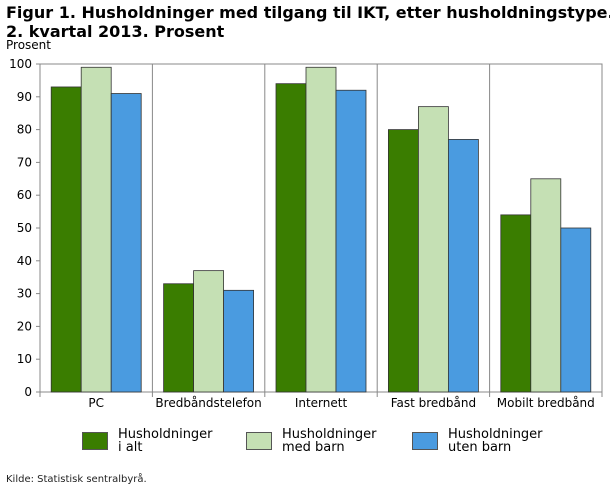 Image resolution: width=610 pixels, height=488 pixels. What do you see at coordinates (24, 195) in the screenshot?
I see `y-tick-label: 60` at bounding box center [24, 195].